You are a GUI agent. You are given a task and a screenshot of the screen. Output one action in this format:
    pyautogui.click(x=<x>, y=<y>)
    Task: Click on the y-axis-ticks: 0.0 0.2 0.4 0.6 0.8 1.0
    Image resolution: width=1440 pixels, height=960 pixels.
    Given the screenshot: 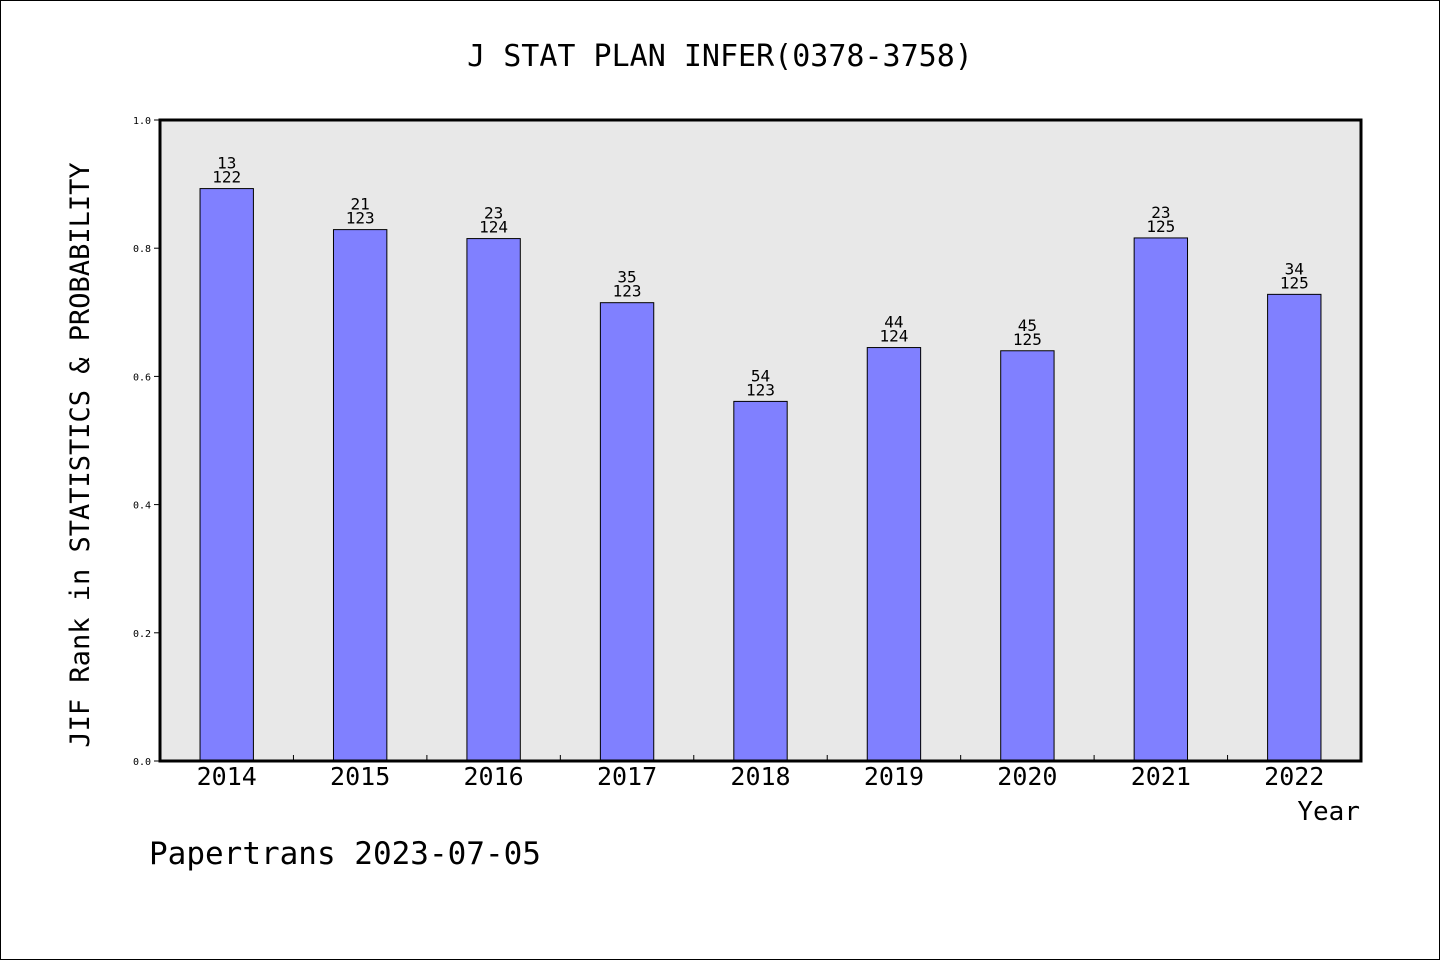 What is the action you would take?
    pyautogui.click(x=146, y=442)
    